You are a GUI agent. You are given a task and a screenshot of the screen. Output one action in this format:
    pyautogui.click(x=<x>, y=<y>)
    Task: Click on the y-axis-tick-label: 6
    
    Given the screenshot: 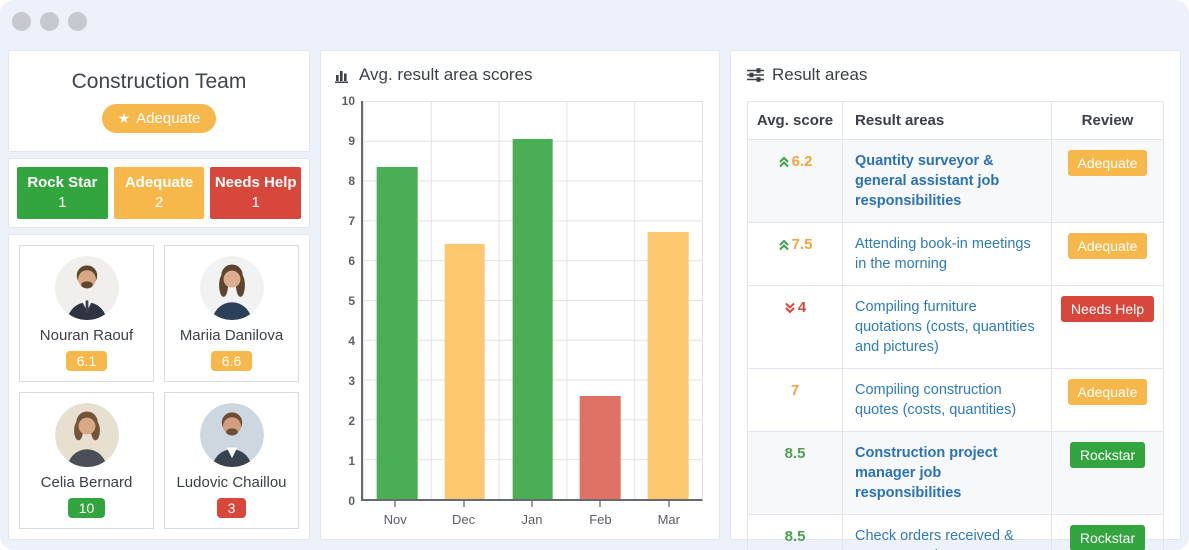 What is the action you would take?
    pyautogui.click(x=351, y=261)
    